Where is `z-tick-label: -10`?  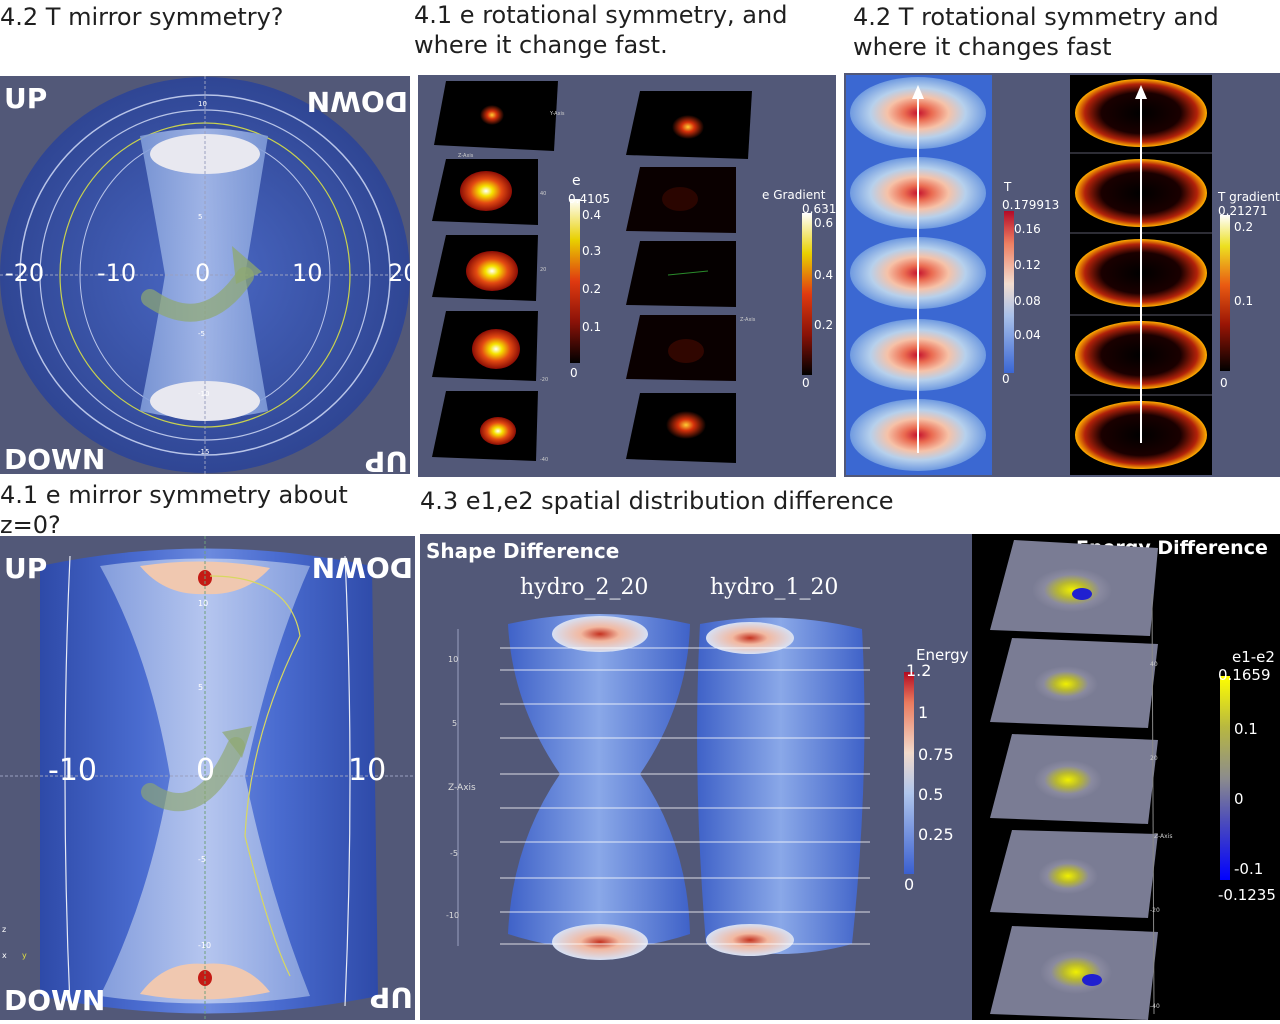
z-tick-label: -10 is located at coordinates (203, 394).